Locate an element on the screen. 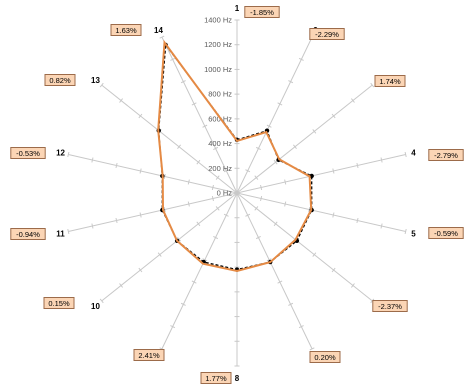  annotation-4: -2.79% is located at coordinates (446, 155).